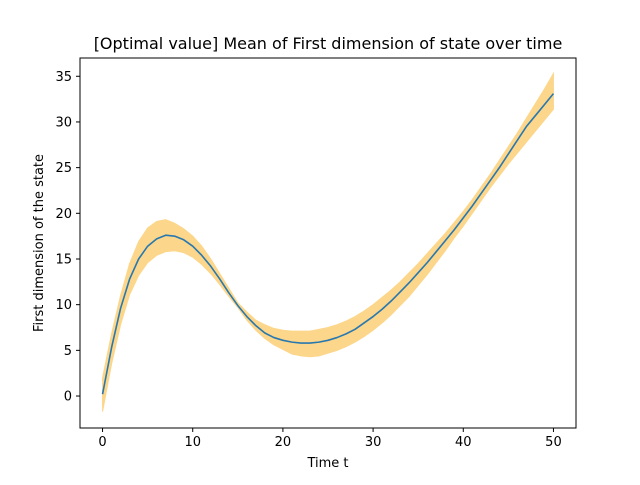 This screenshot has width=640, height=485. Describe the element at coordinates (63, 214) in the screenshot. I see `y-tick-label: 20` at that location.